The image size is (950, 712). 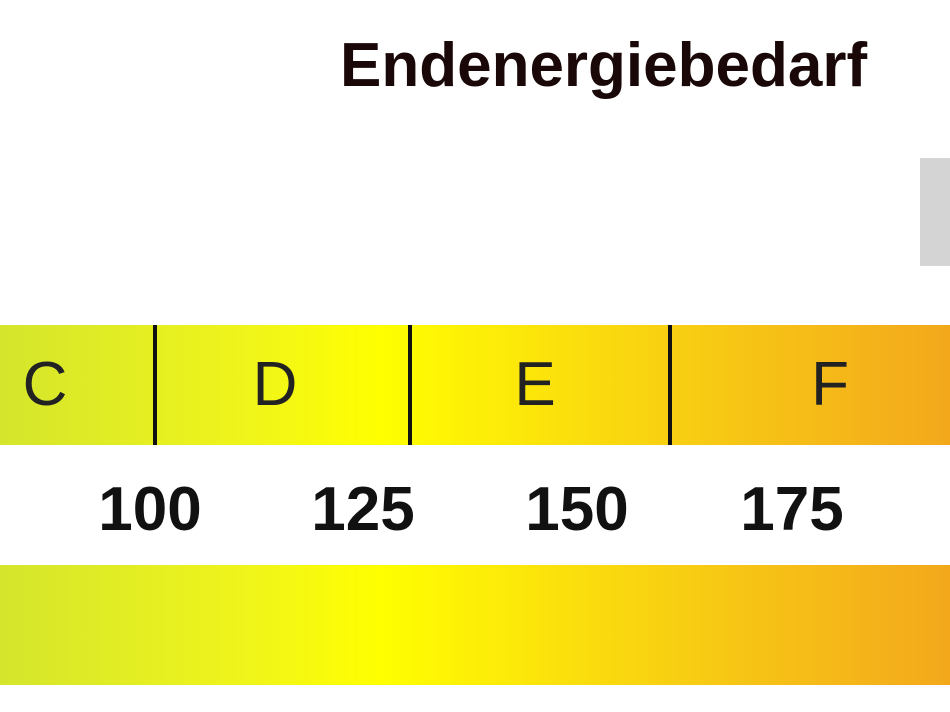 What do you see at coordinates (577, 509) in the screenshot?
I see `scale-label: 150` at bounding box center [577, 509].